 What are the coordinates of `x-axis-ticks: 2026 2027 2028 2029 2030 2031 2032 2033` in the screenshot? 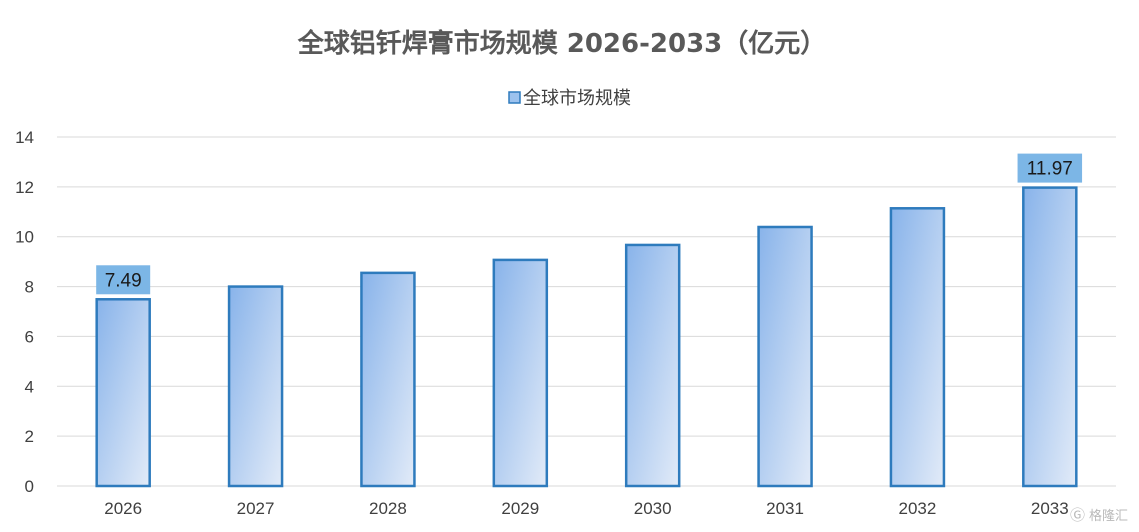 It's located at (586, 508).